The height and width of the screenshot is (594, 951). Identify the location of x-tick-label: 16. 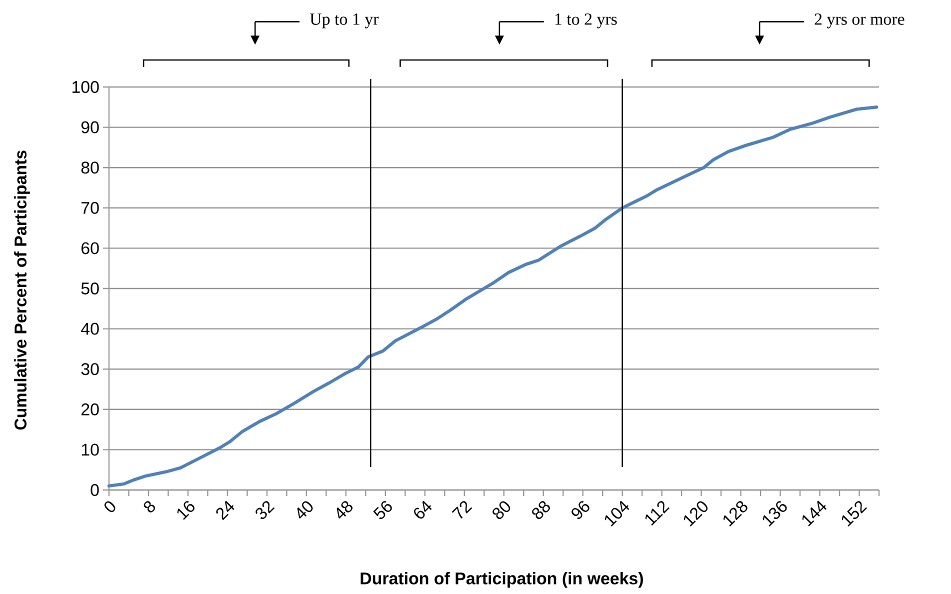
(185, 510).